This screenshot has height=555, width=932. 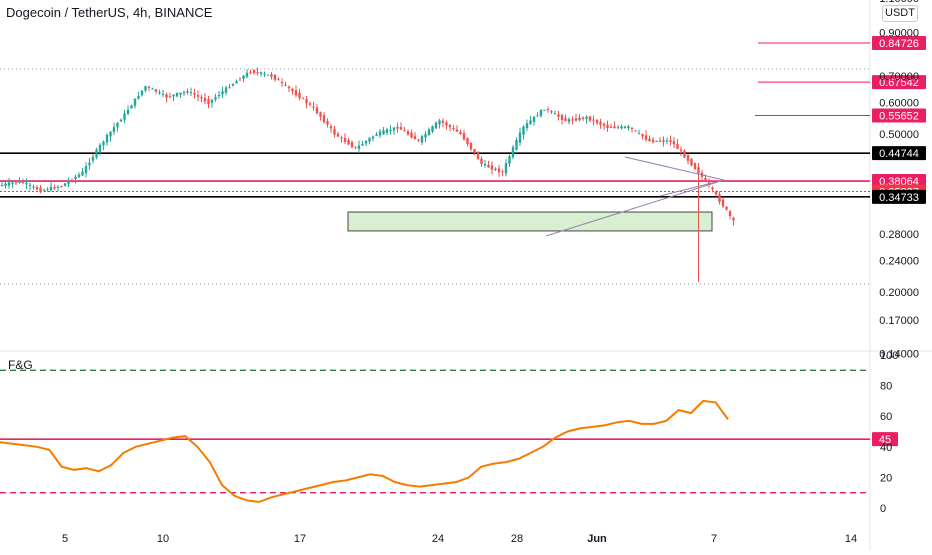 What do you see at coordinates (886, 478) in the screenshot?
I see `fg-tick-4: 20` at bounding box center [886, 478].